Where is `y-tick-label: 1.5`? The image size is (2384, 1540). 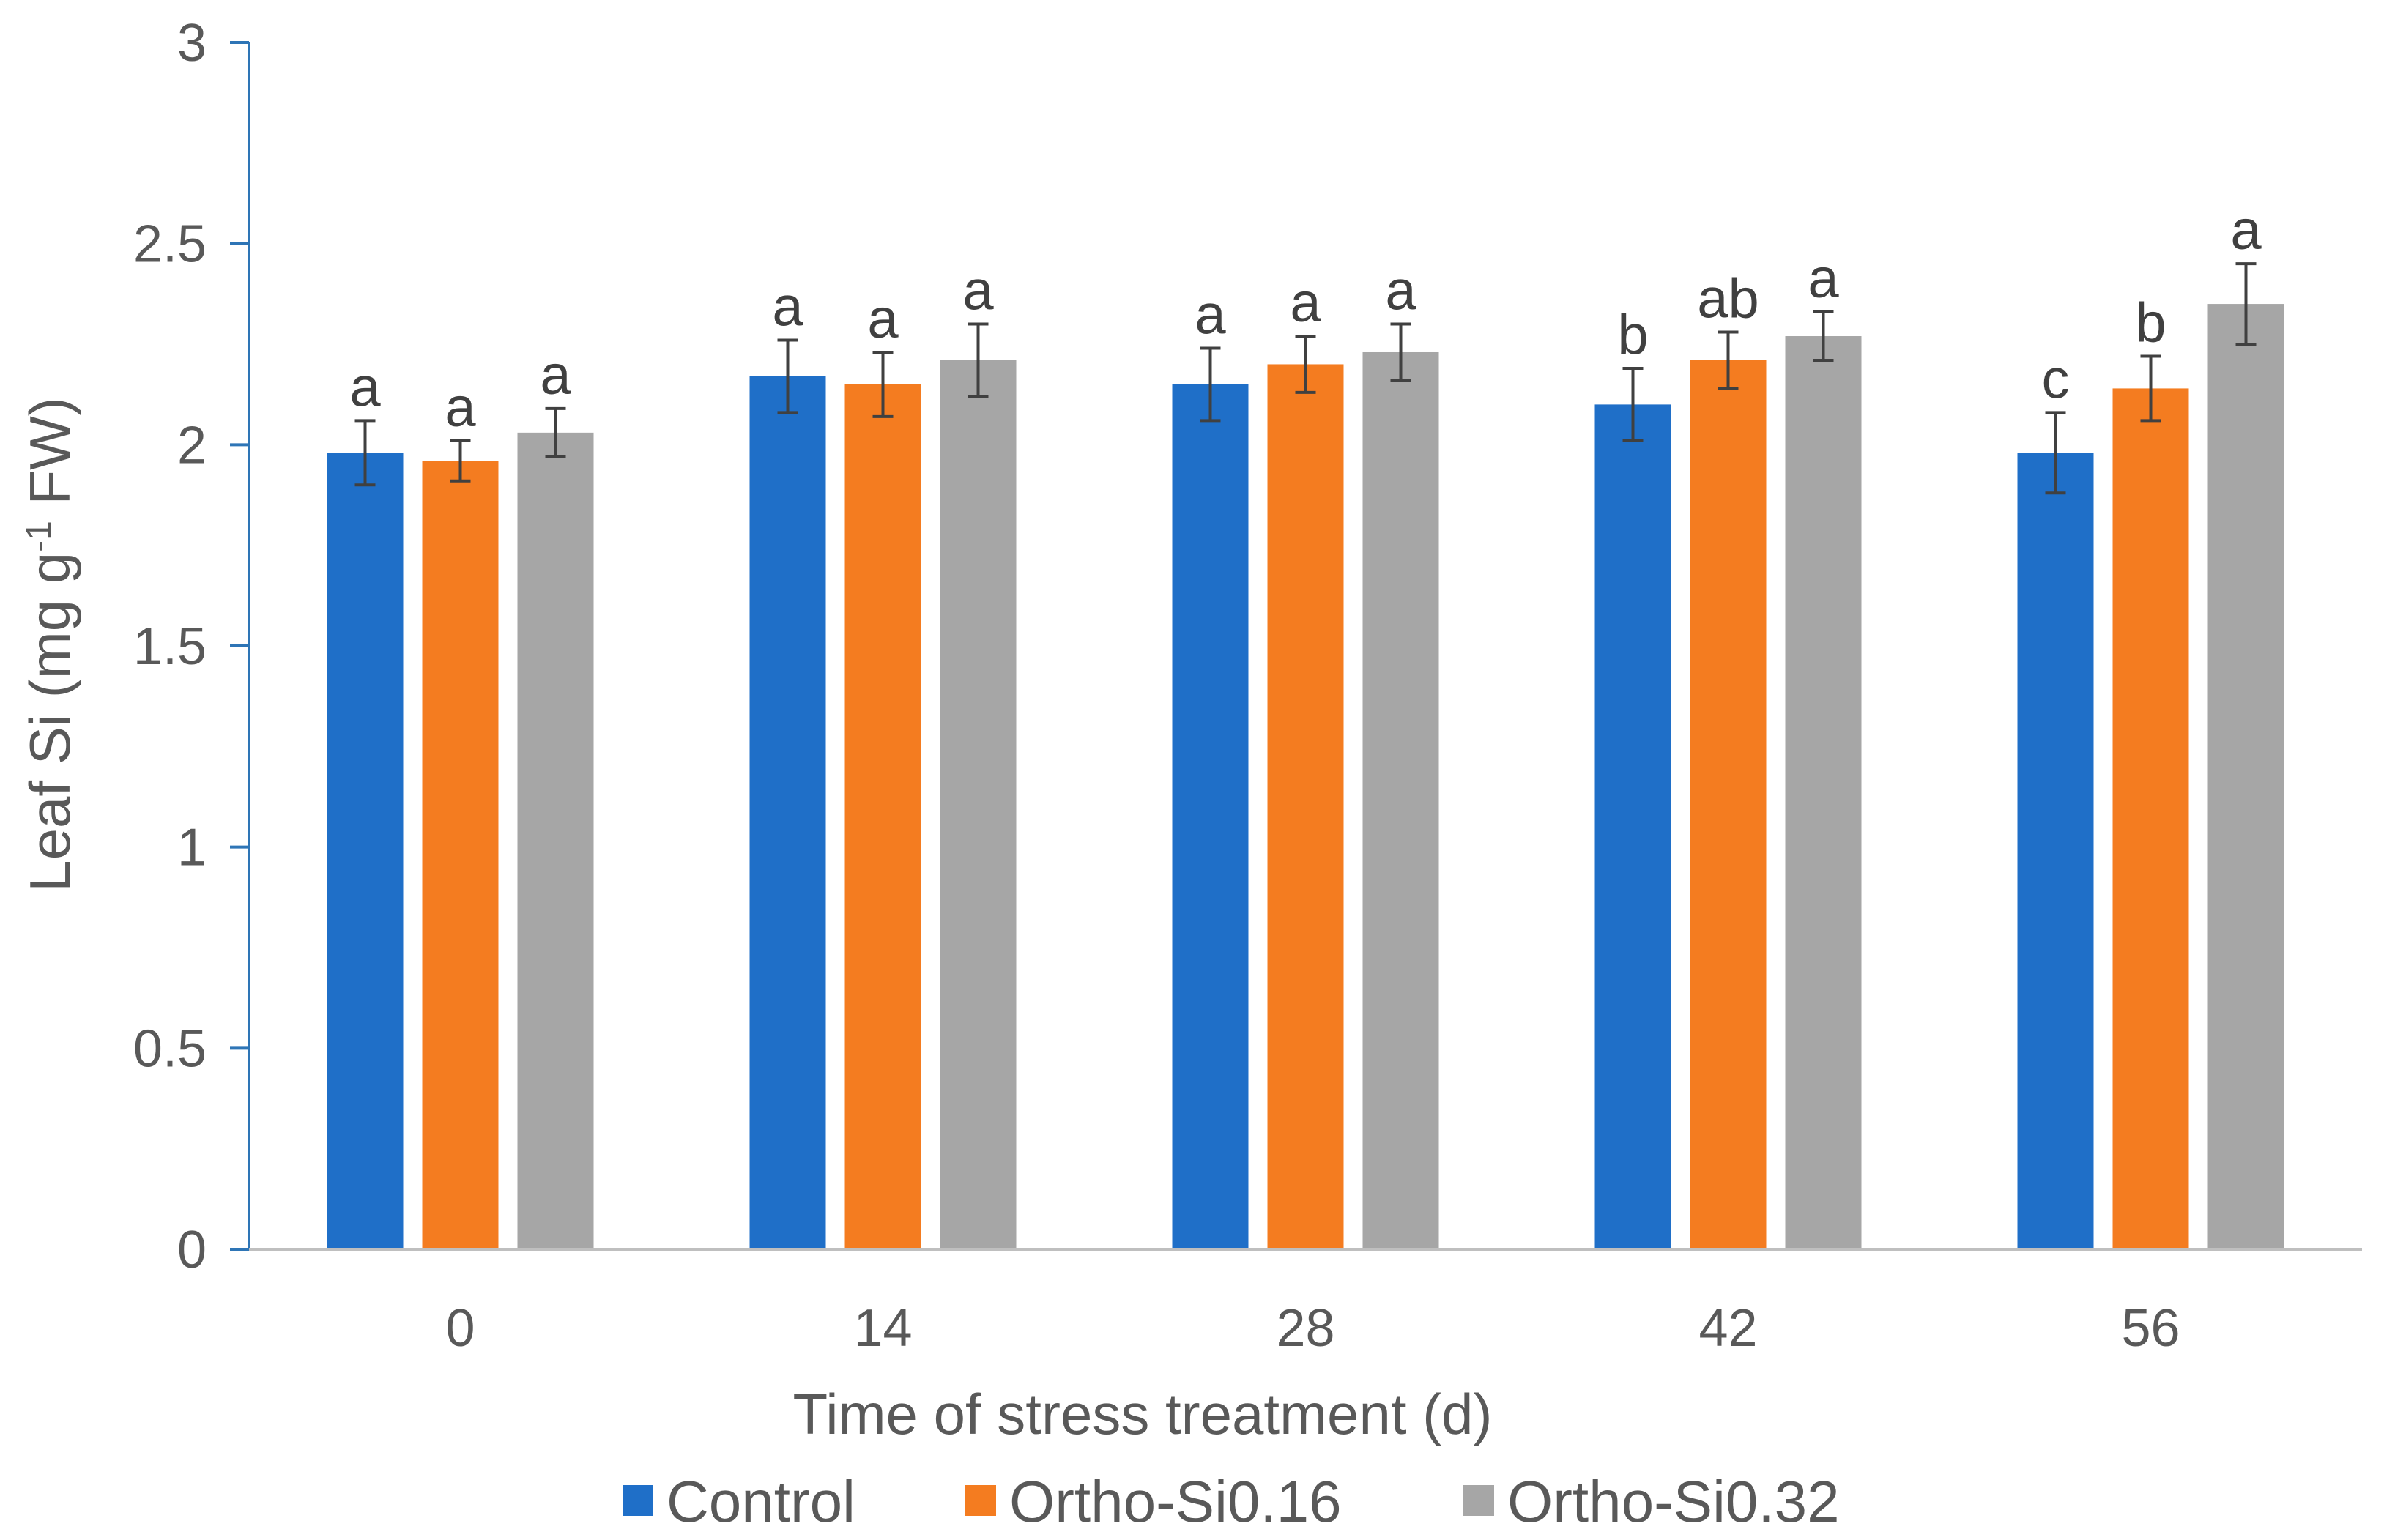
y-tick-label: 1.5 is located at coordinates (170, 646).